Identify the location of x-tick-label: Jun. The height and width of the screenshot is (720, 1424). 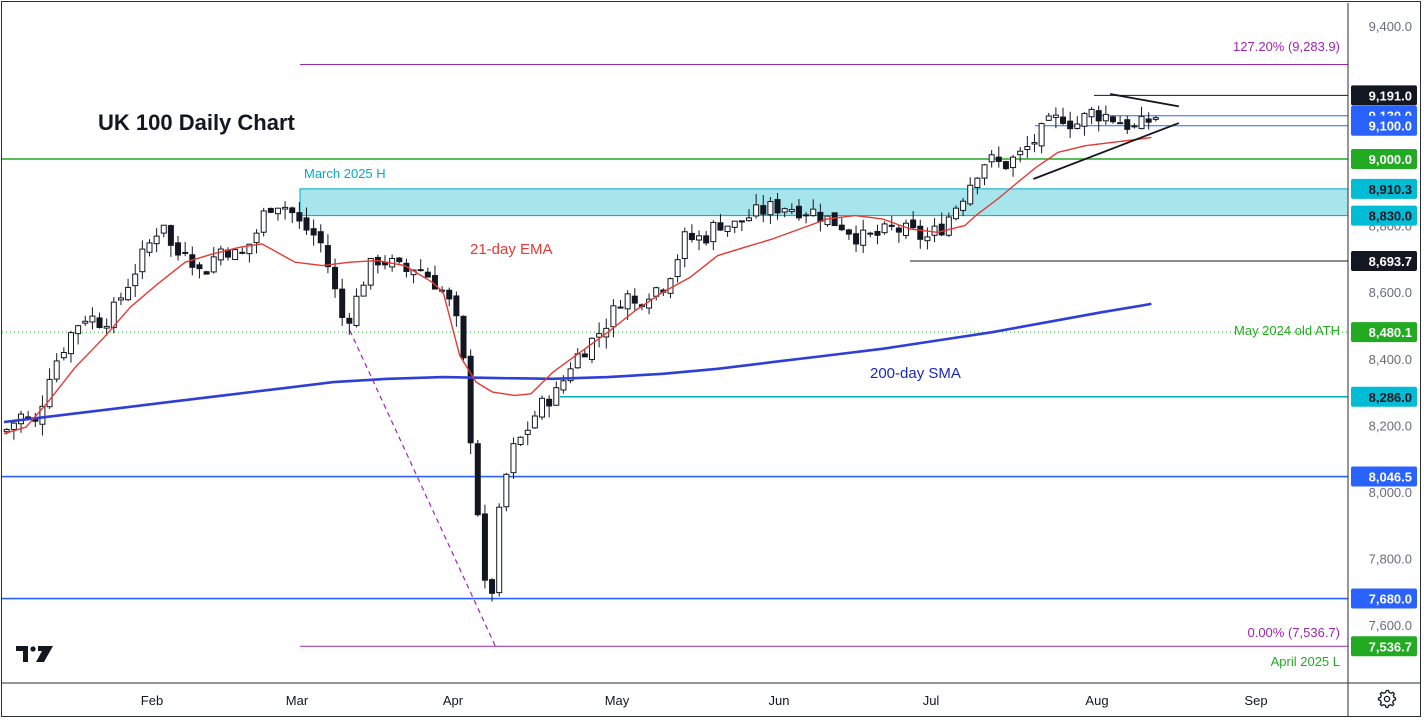
(779, 700).